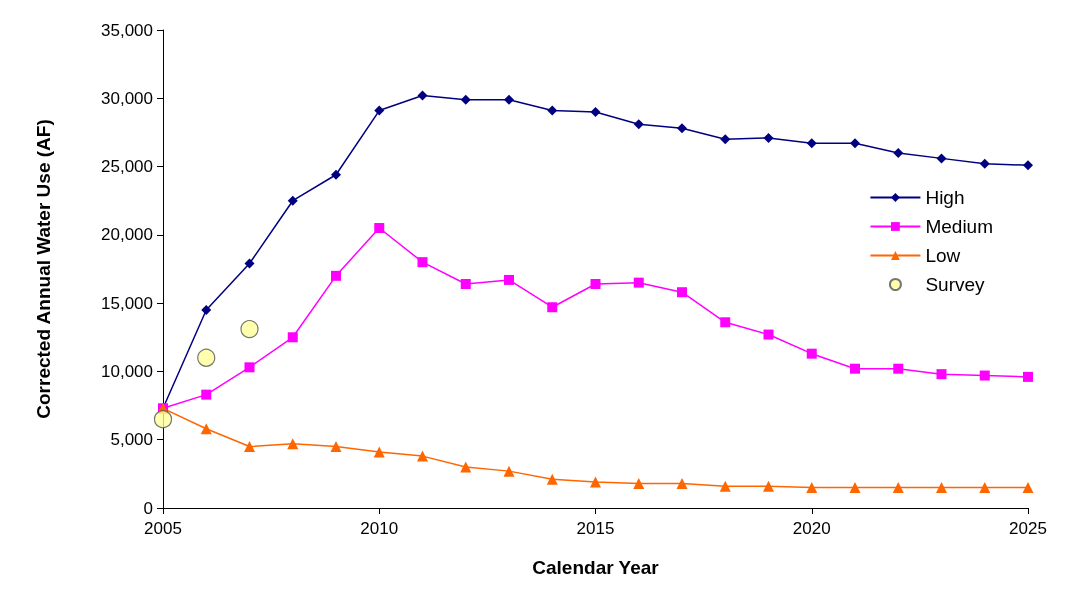  I want to click on y-tick-label: 5,000, so click(131, 440).